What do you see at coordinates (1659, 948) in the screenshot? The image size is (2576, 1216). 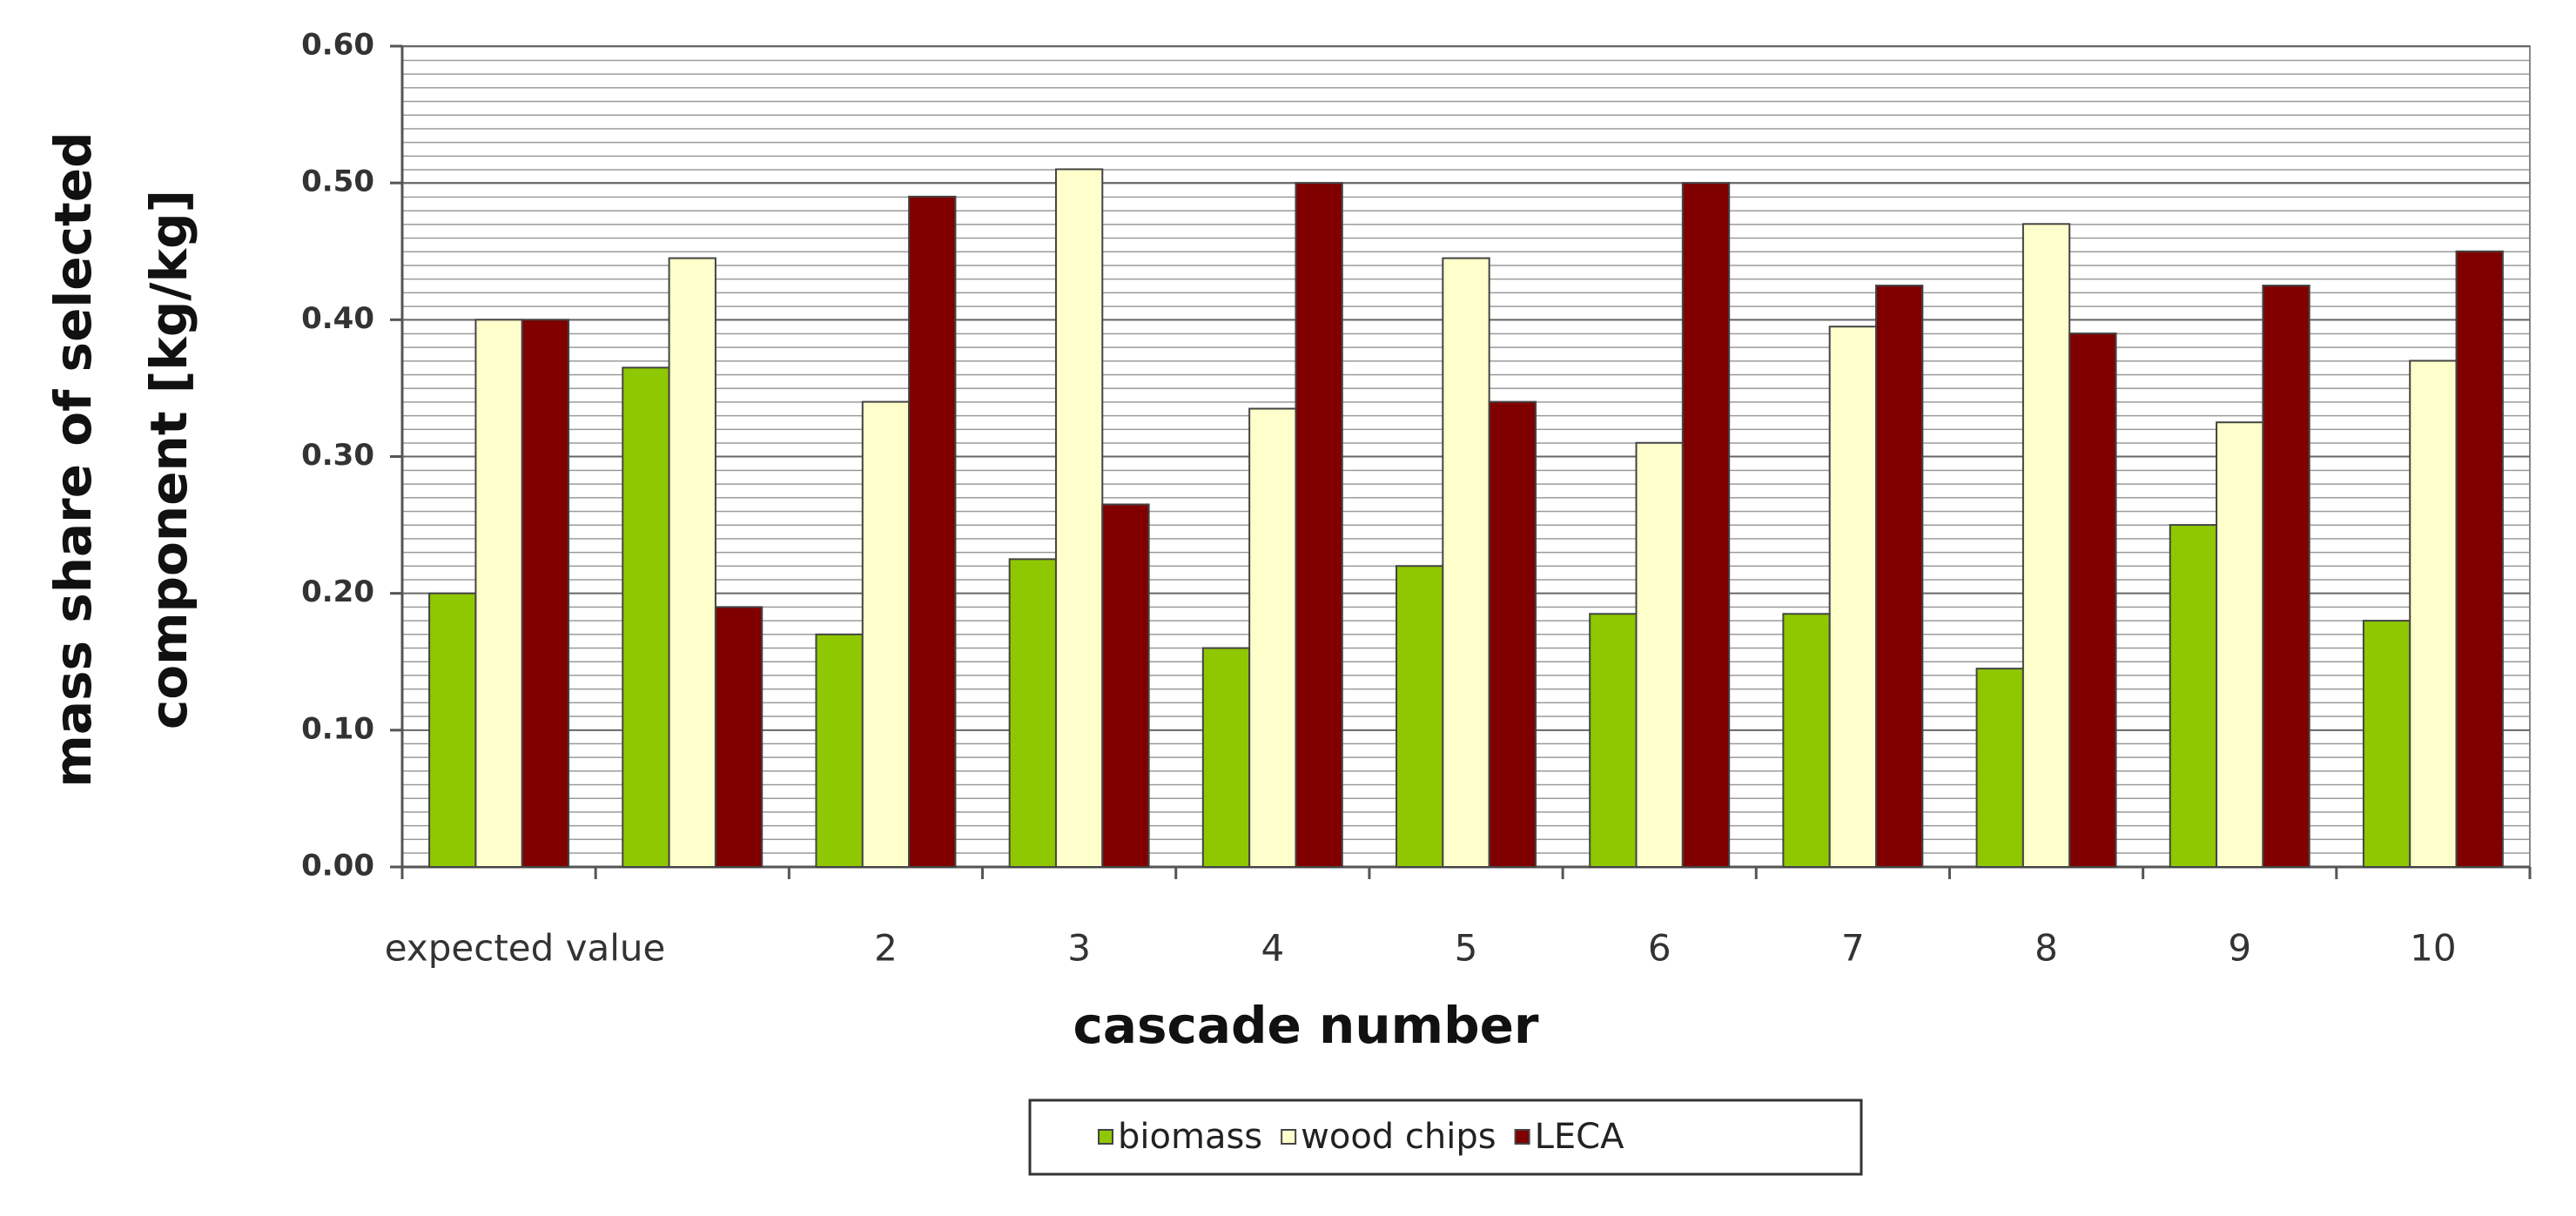 I see `x-tick-label: 6` at bounding box center [1659, 948].